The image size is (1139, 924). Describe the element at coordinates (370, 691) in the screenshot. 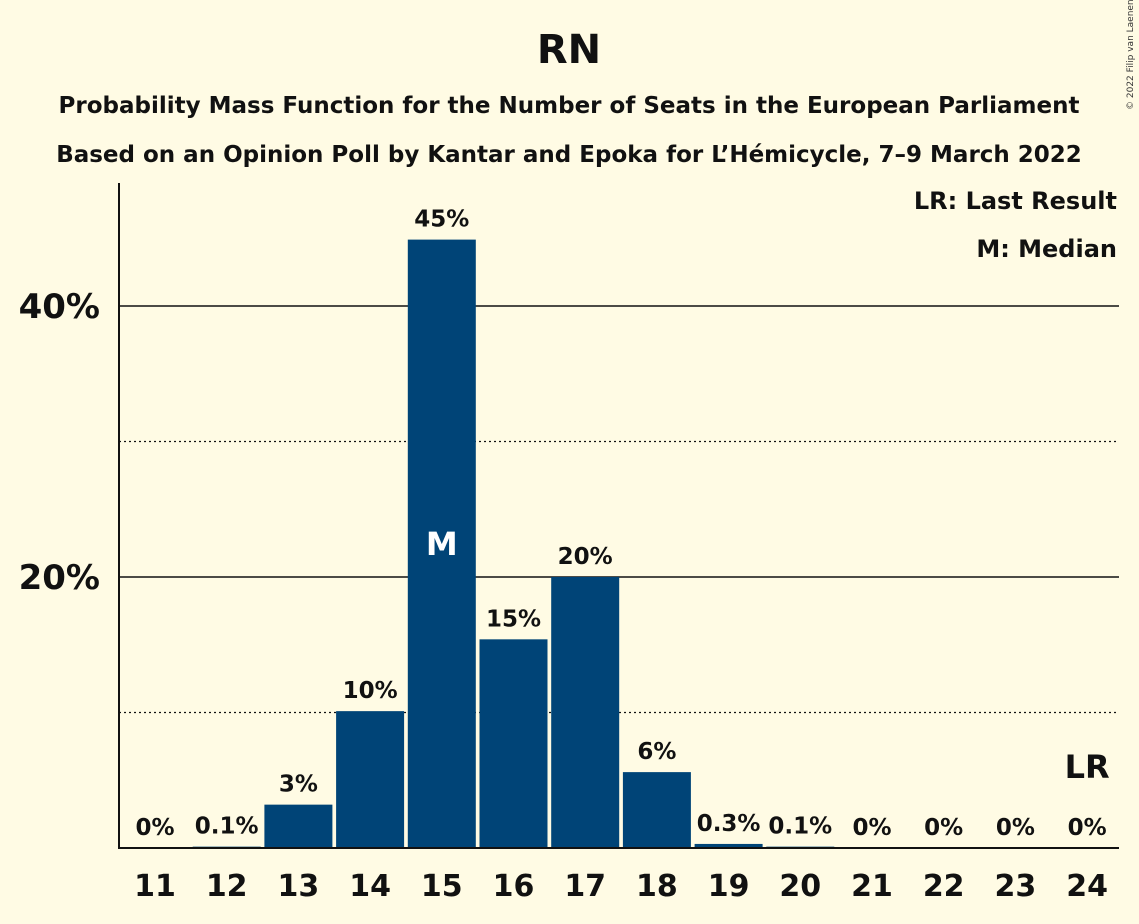

I see `data-label-seats-14: 10%` at that location.